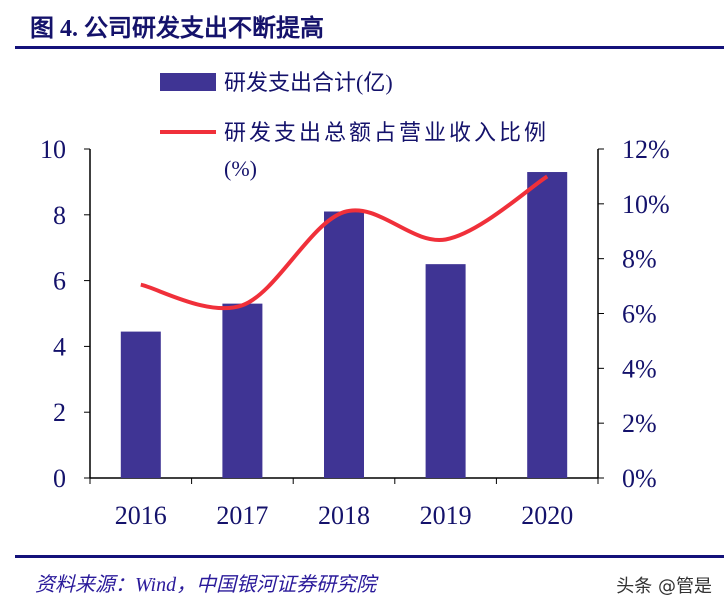  What do you see at coordinates (386, 132) in the screenshot?
I see `legend-line-label: 研发支出总额占营业收入比例` at bounding box center [386, 132].